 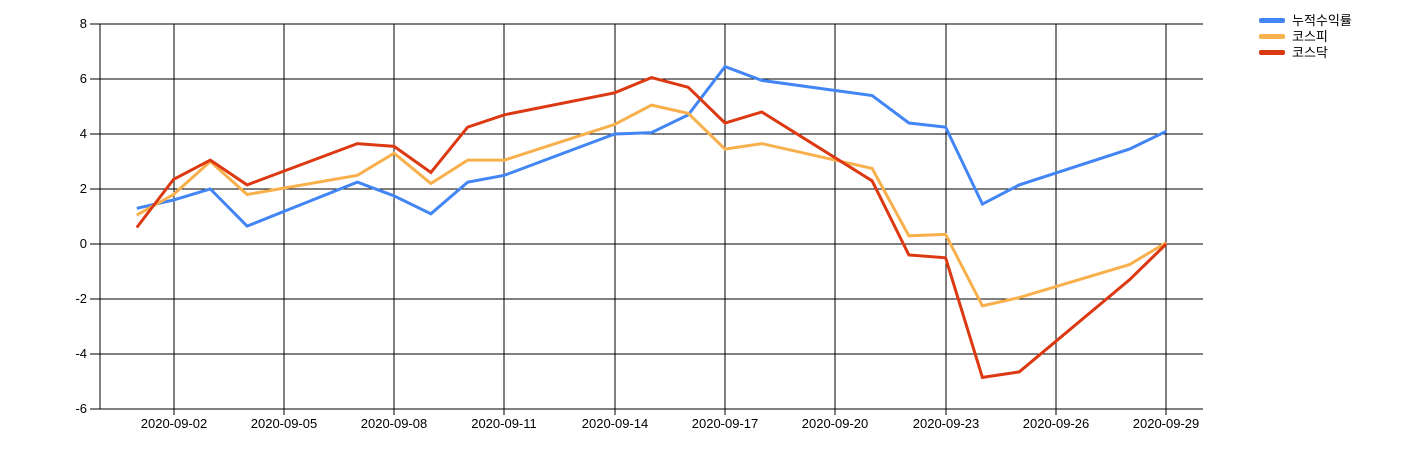 I want to click on x-axis-tick-label: 2020-09-14, so click(x=615, y=423).